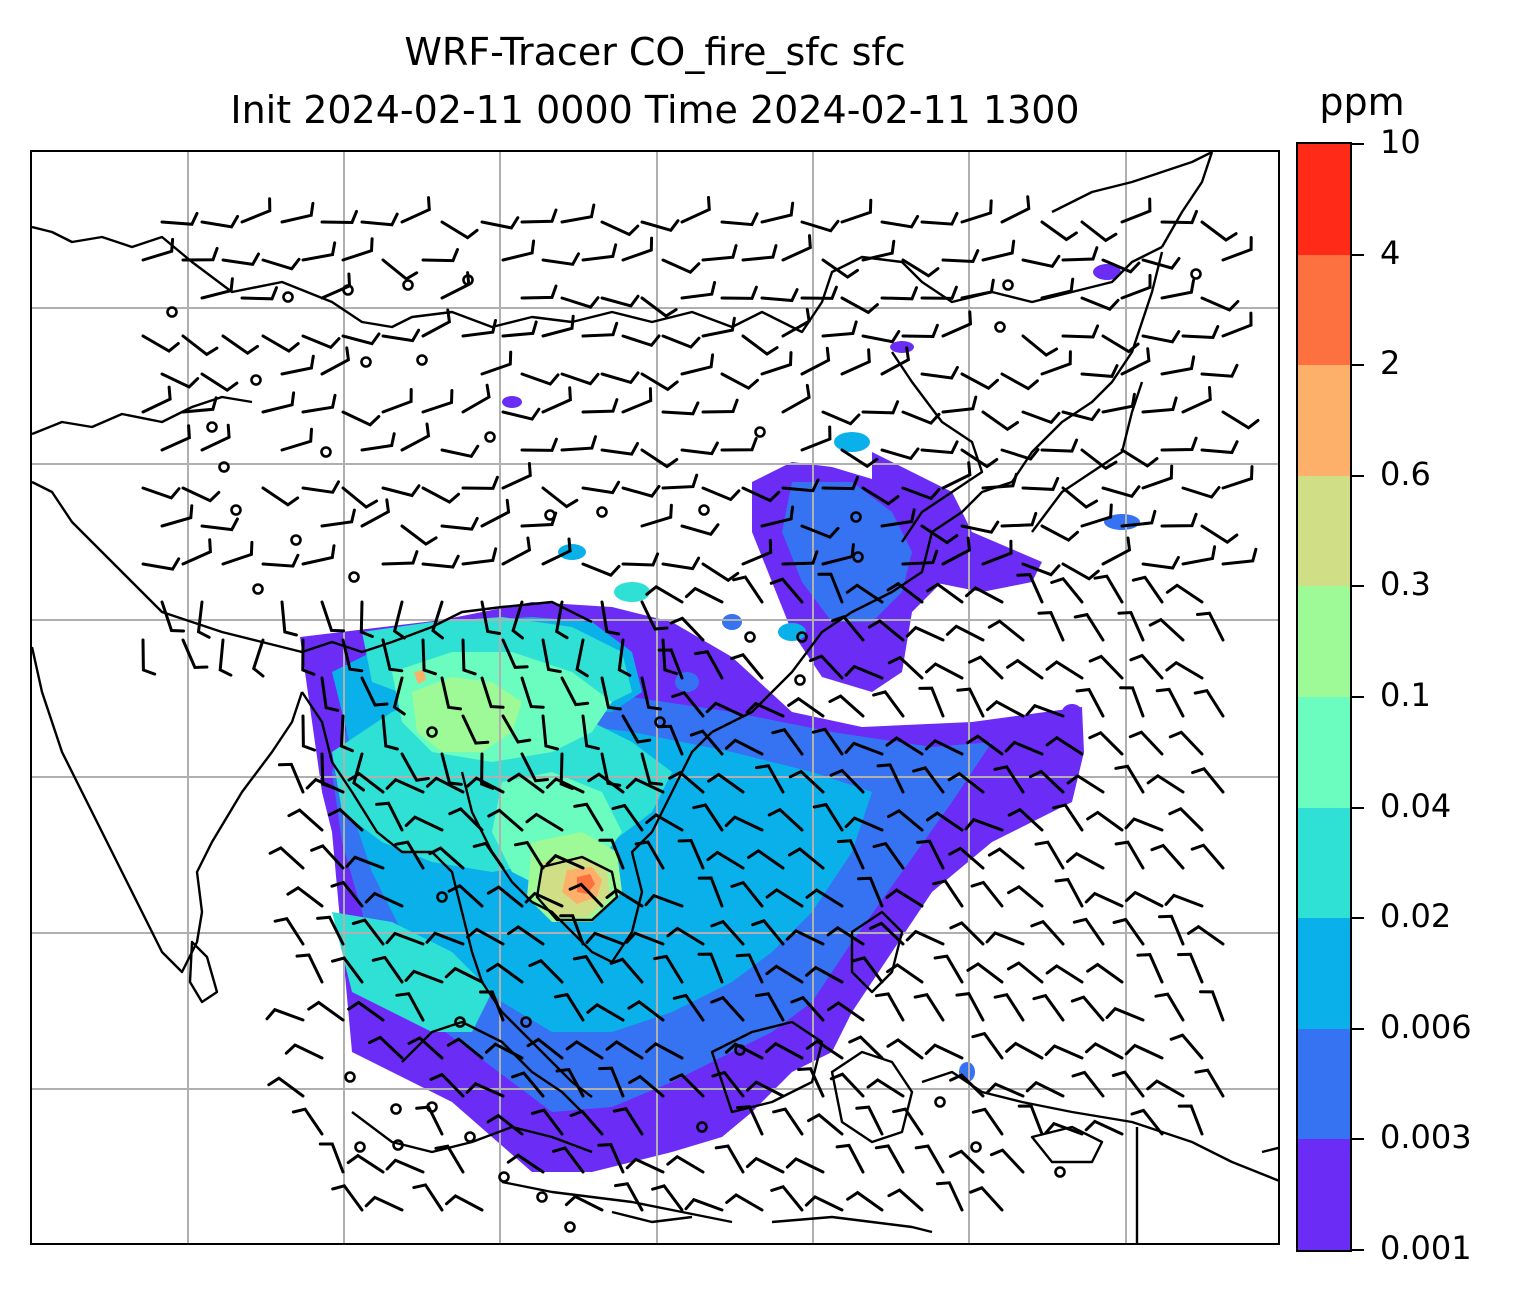 The height and width of the screenshot is (1306, 1528). Describe the element at coordinates (1324, 641) in the screenshot. I see `colorbar-segment` at that location.